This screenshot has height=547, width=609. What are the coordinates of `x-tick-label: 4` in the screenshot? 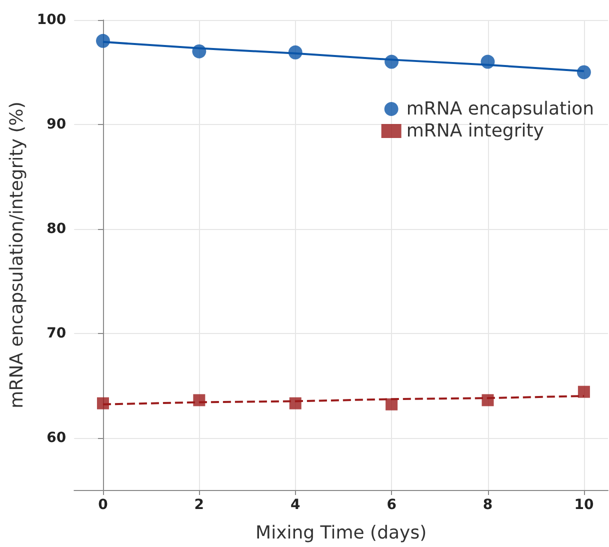 It's located at (295, 505).